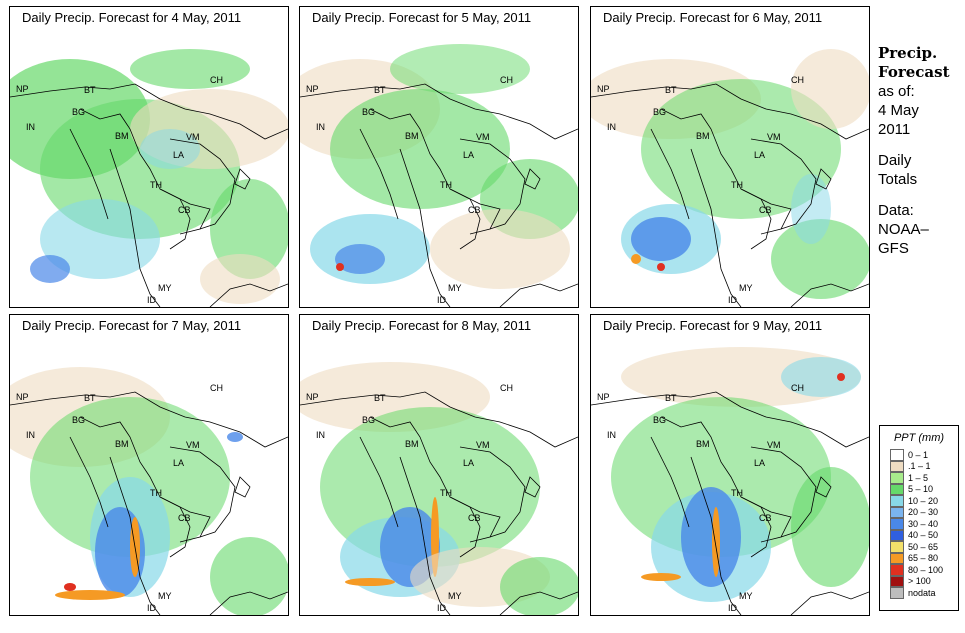 Image resolution: width=965 pixels, height=633 pixels. What do you see at coordinates (703, 444) in the screenshot?
I see `country-code-label: BM` at bounding box center [703, 444].